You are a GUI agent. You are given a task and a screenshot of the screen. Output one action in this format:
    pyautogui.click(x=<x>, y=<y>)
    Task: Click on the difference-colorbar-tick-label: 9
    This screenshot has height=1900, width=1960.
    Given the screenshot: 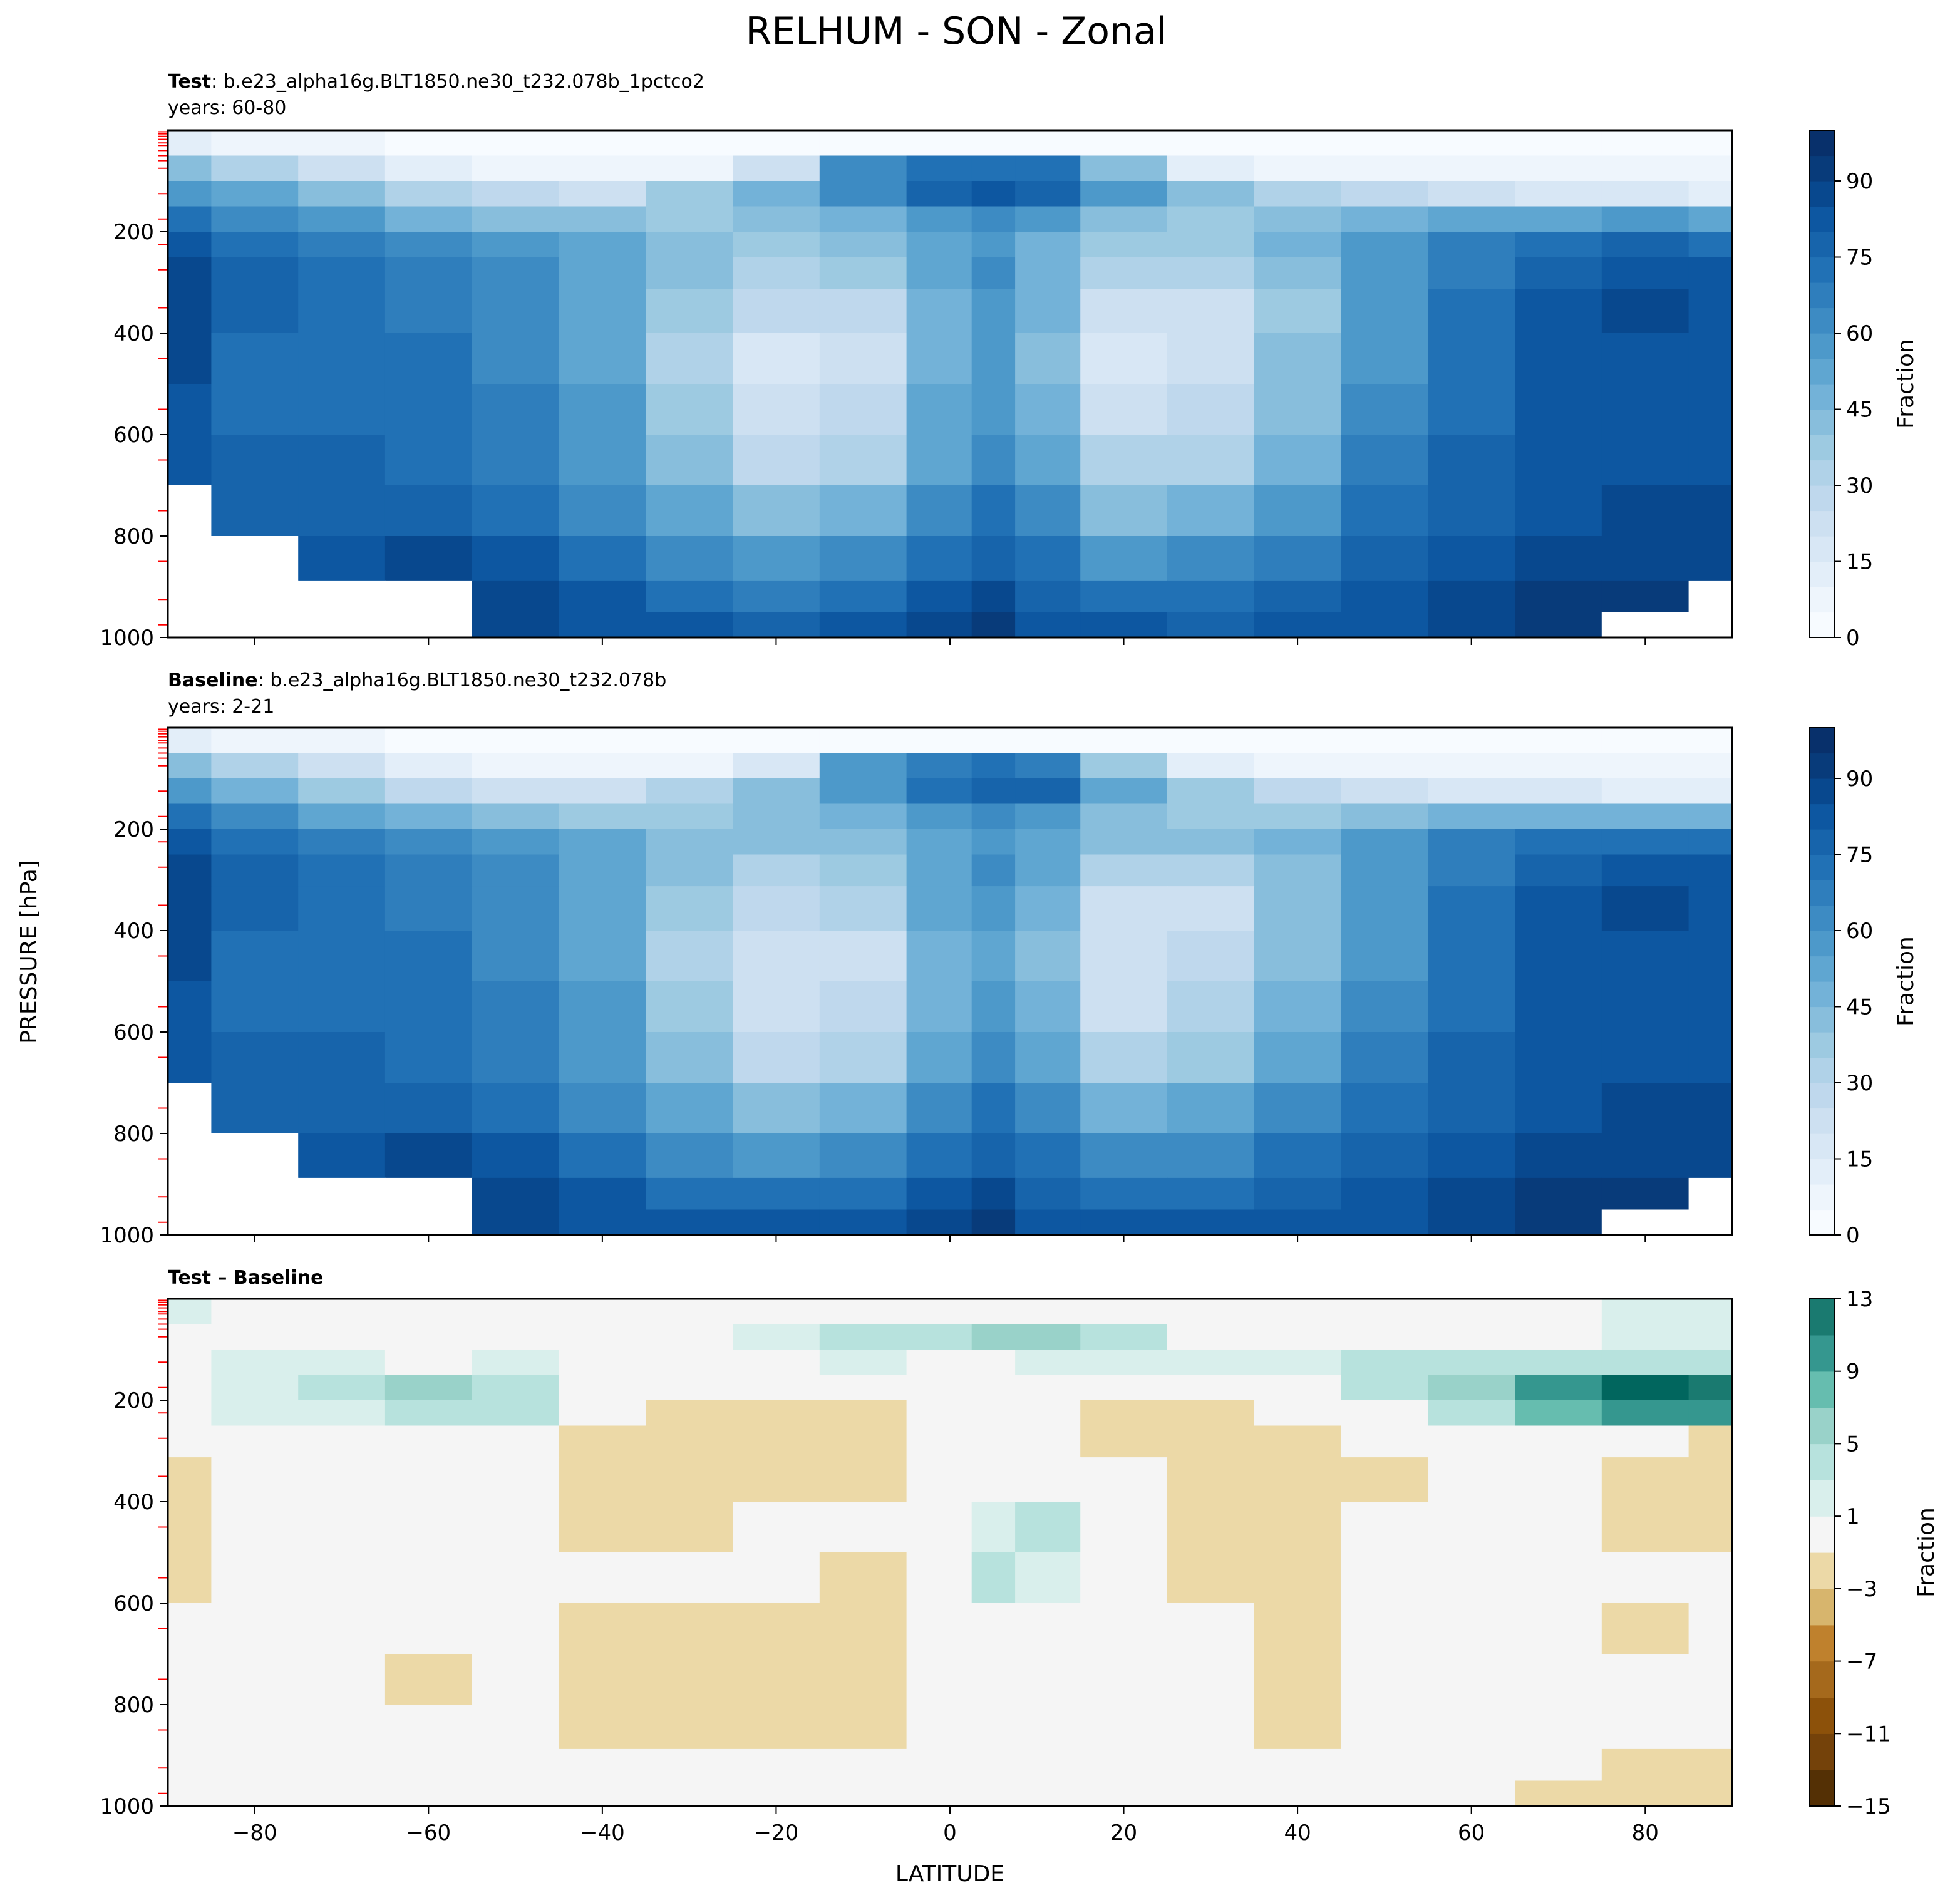 What is the action you would take?
    pyautogui.click(x=1853, y=1372)
    